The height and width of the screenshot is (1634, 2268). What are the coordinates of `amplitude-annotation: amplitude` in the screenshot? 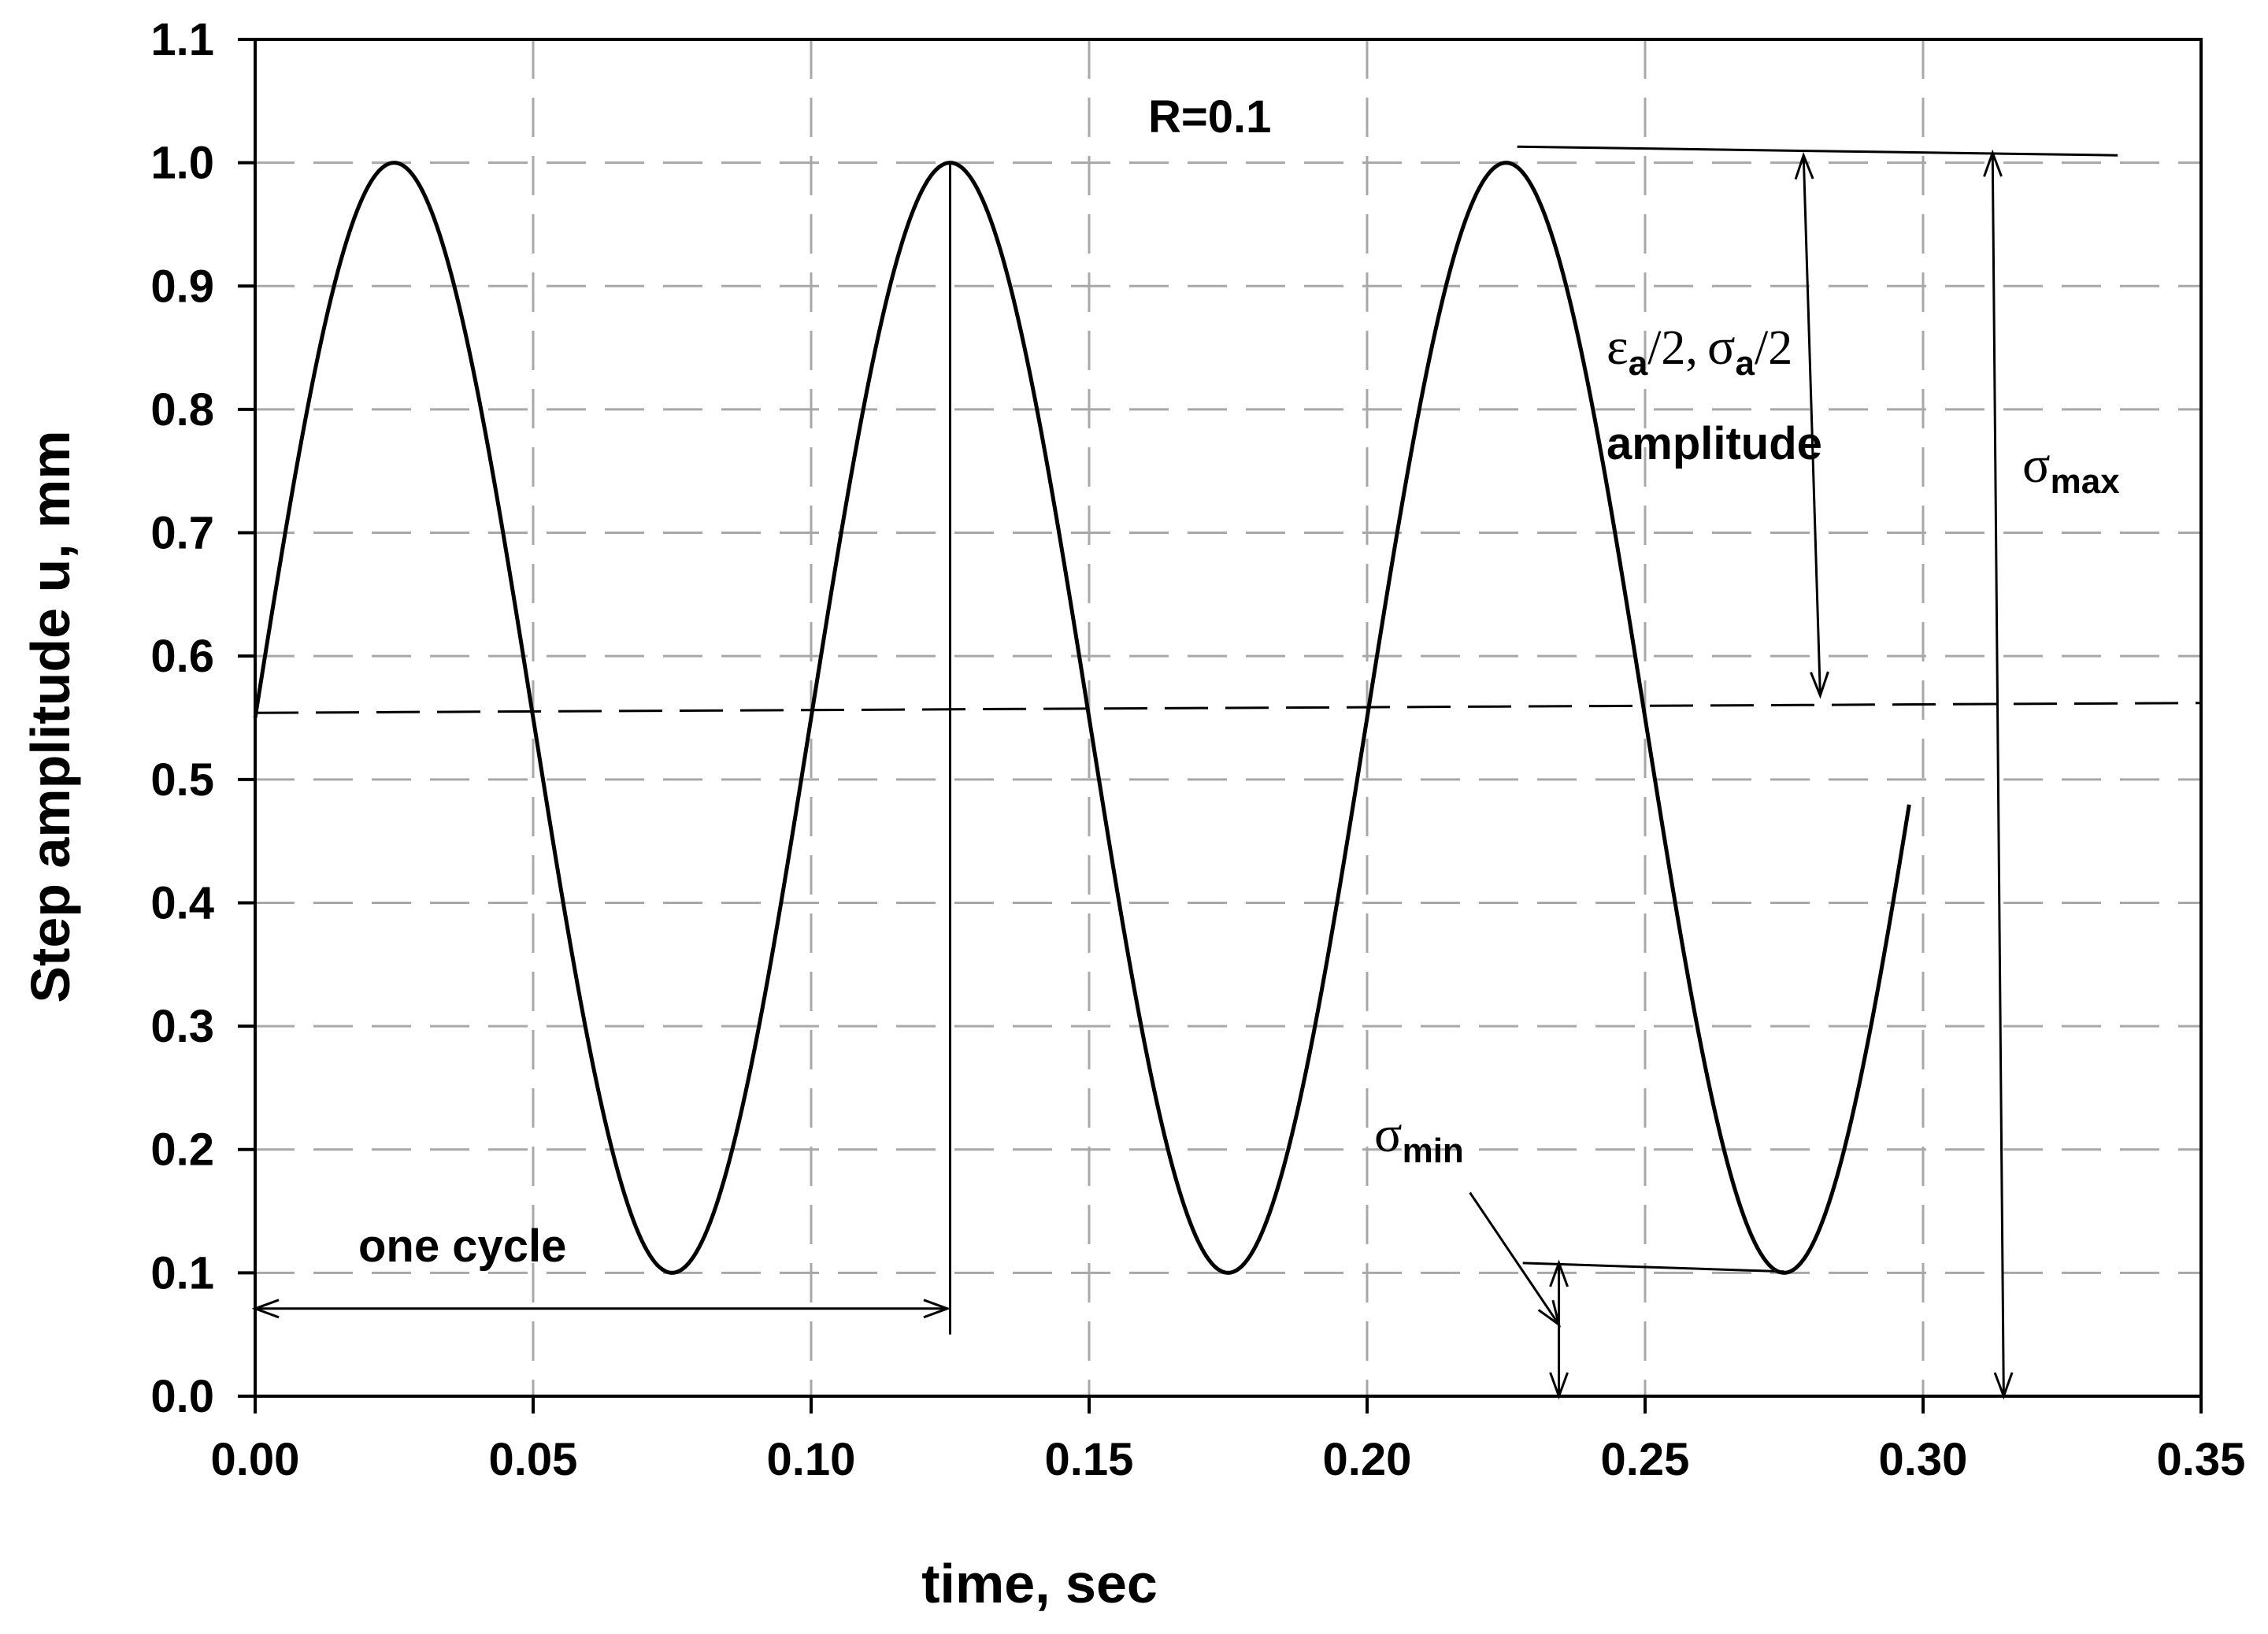 It's located at (1714, 443).